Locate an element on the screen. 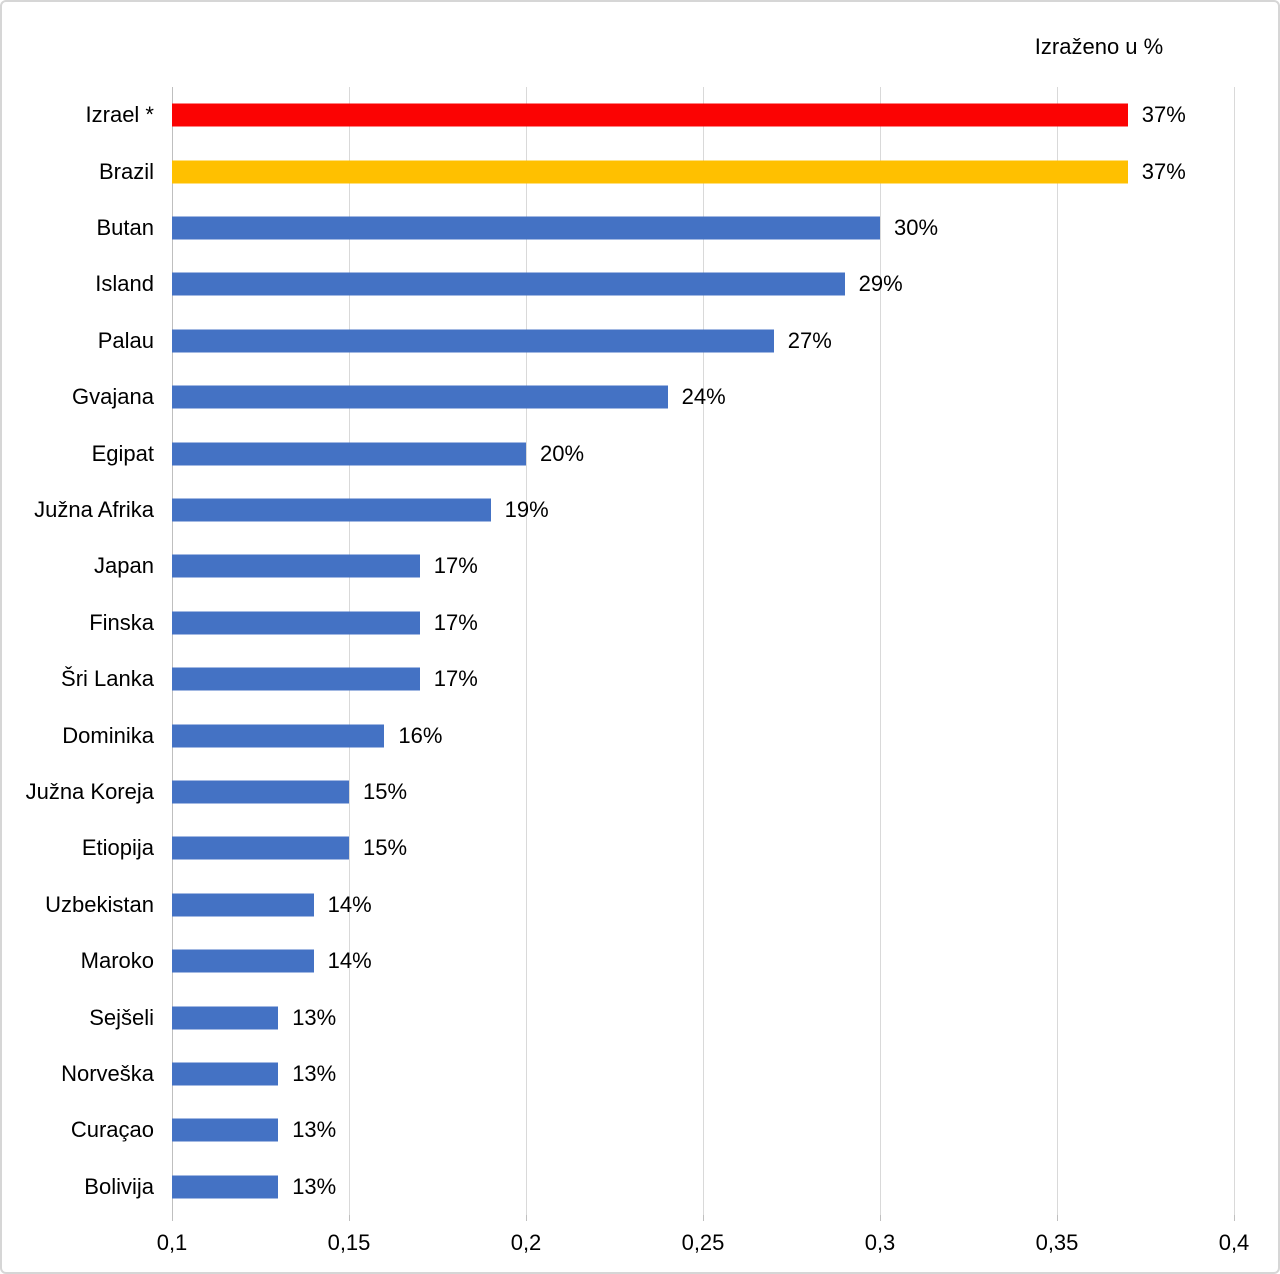 This screenshot has height=1274, width=1280. category-label: Južna Afrika is located at coordinates (94, 509).